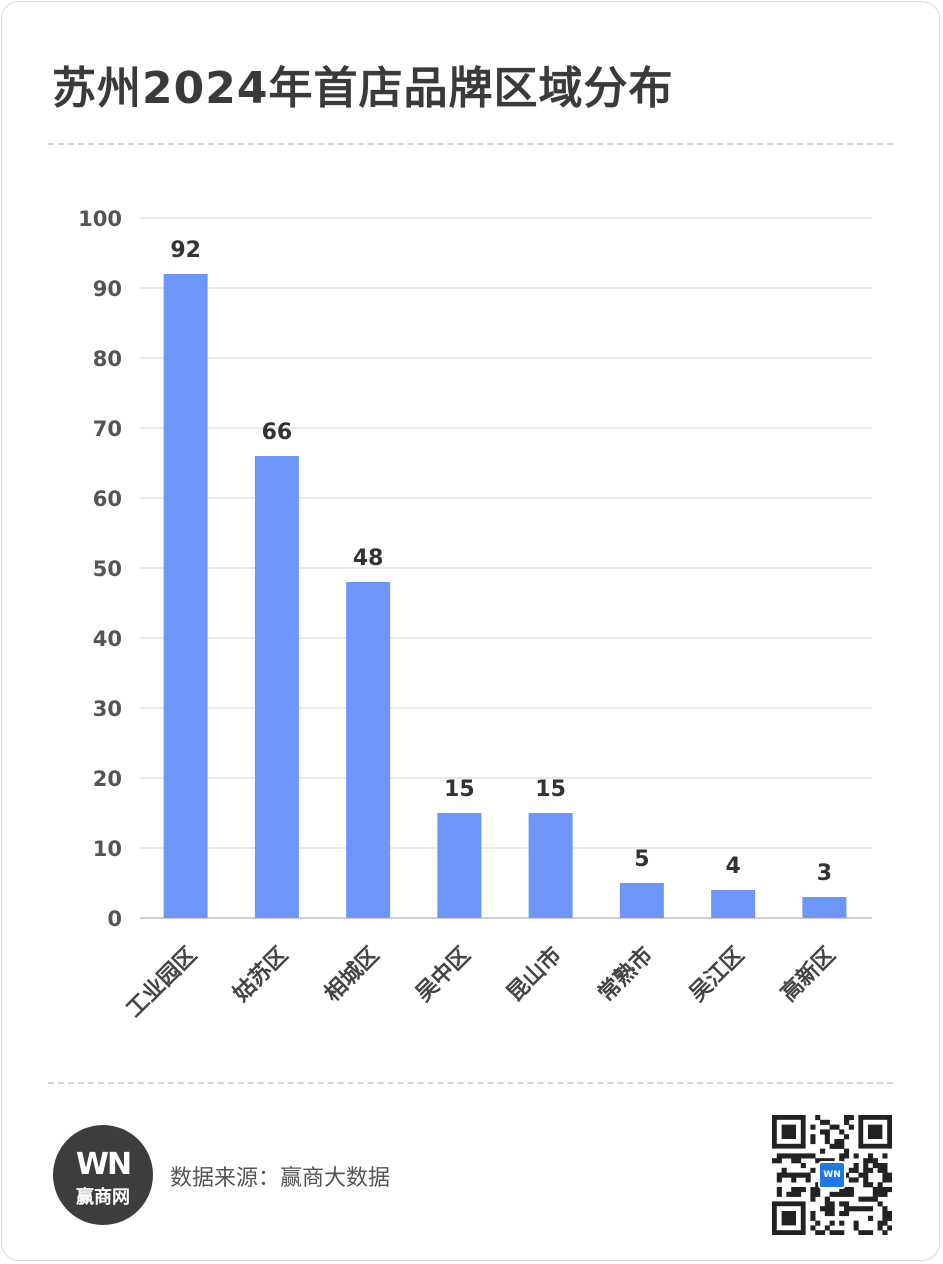 The height and width of the screenshot is (1264, 943). I want to click on data-label: 48, so click(368, 558).